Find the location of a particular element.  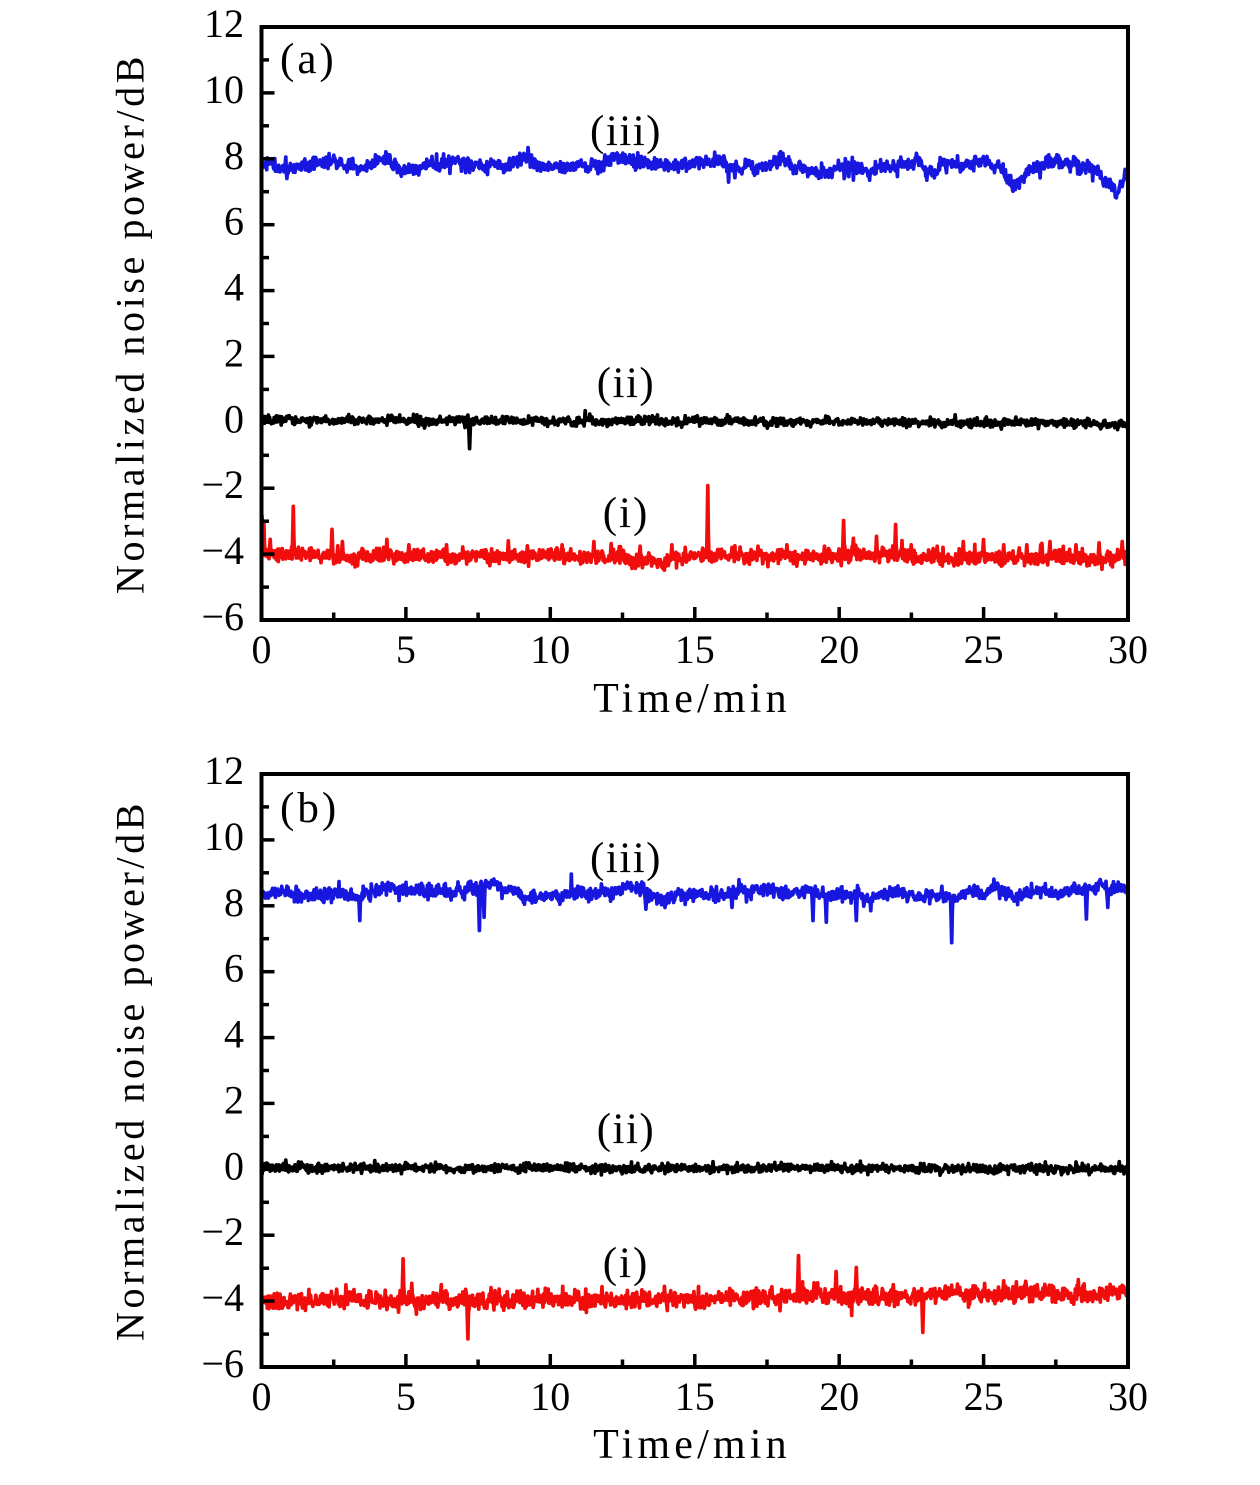

svg-text: (b) is located at coordinates (309, 808).